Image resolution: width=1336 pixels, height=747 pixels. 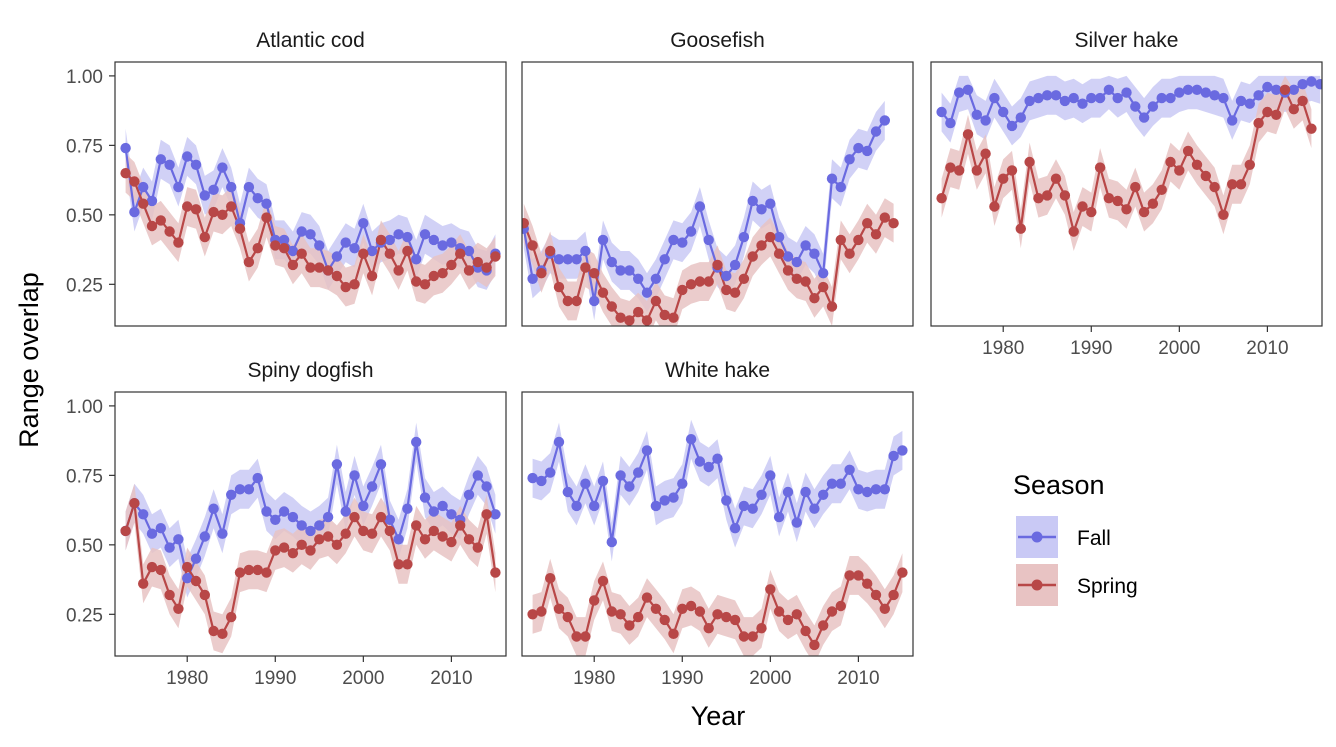 I want to click on x-tick-label: 1980, so click(x=187, y=678).